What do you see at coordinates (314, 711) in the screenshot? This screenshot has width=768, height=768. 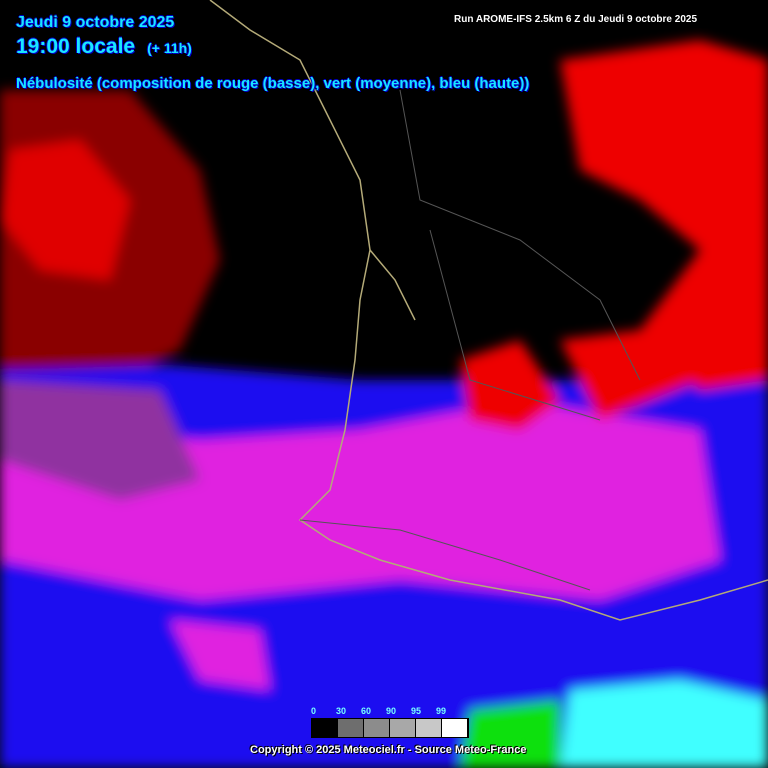 I see `legend-label: 0` at bounding box center [314, 711].